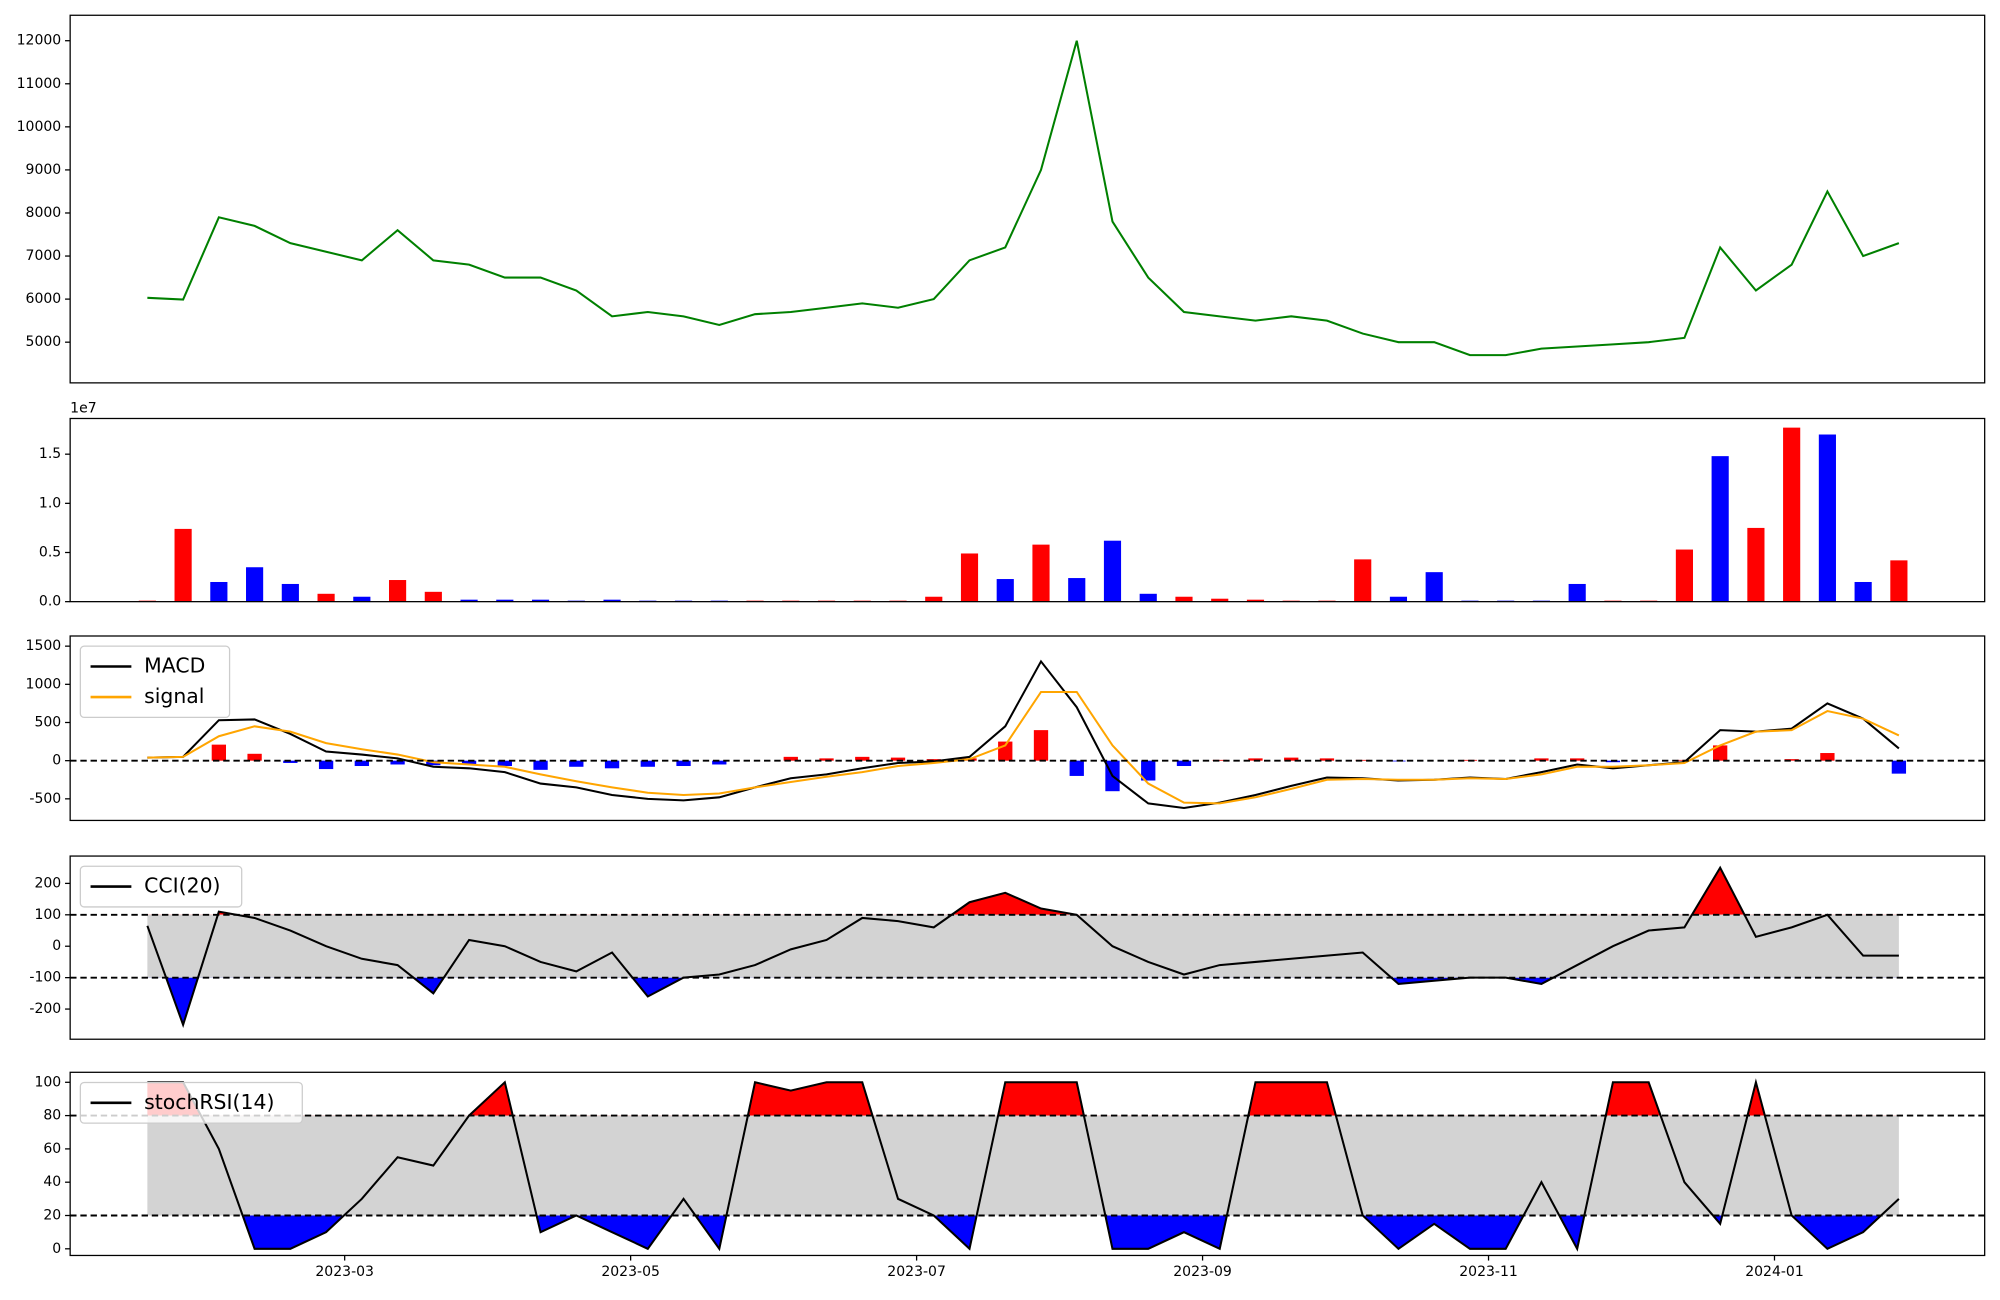  I want to click on x-tick-label: 2023-03, so click(344, 1272).